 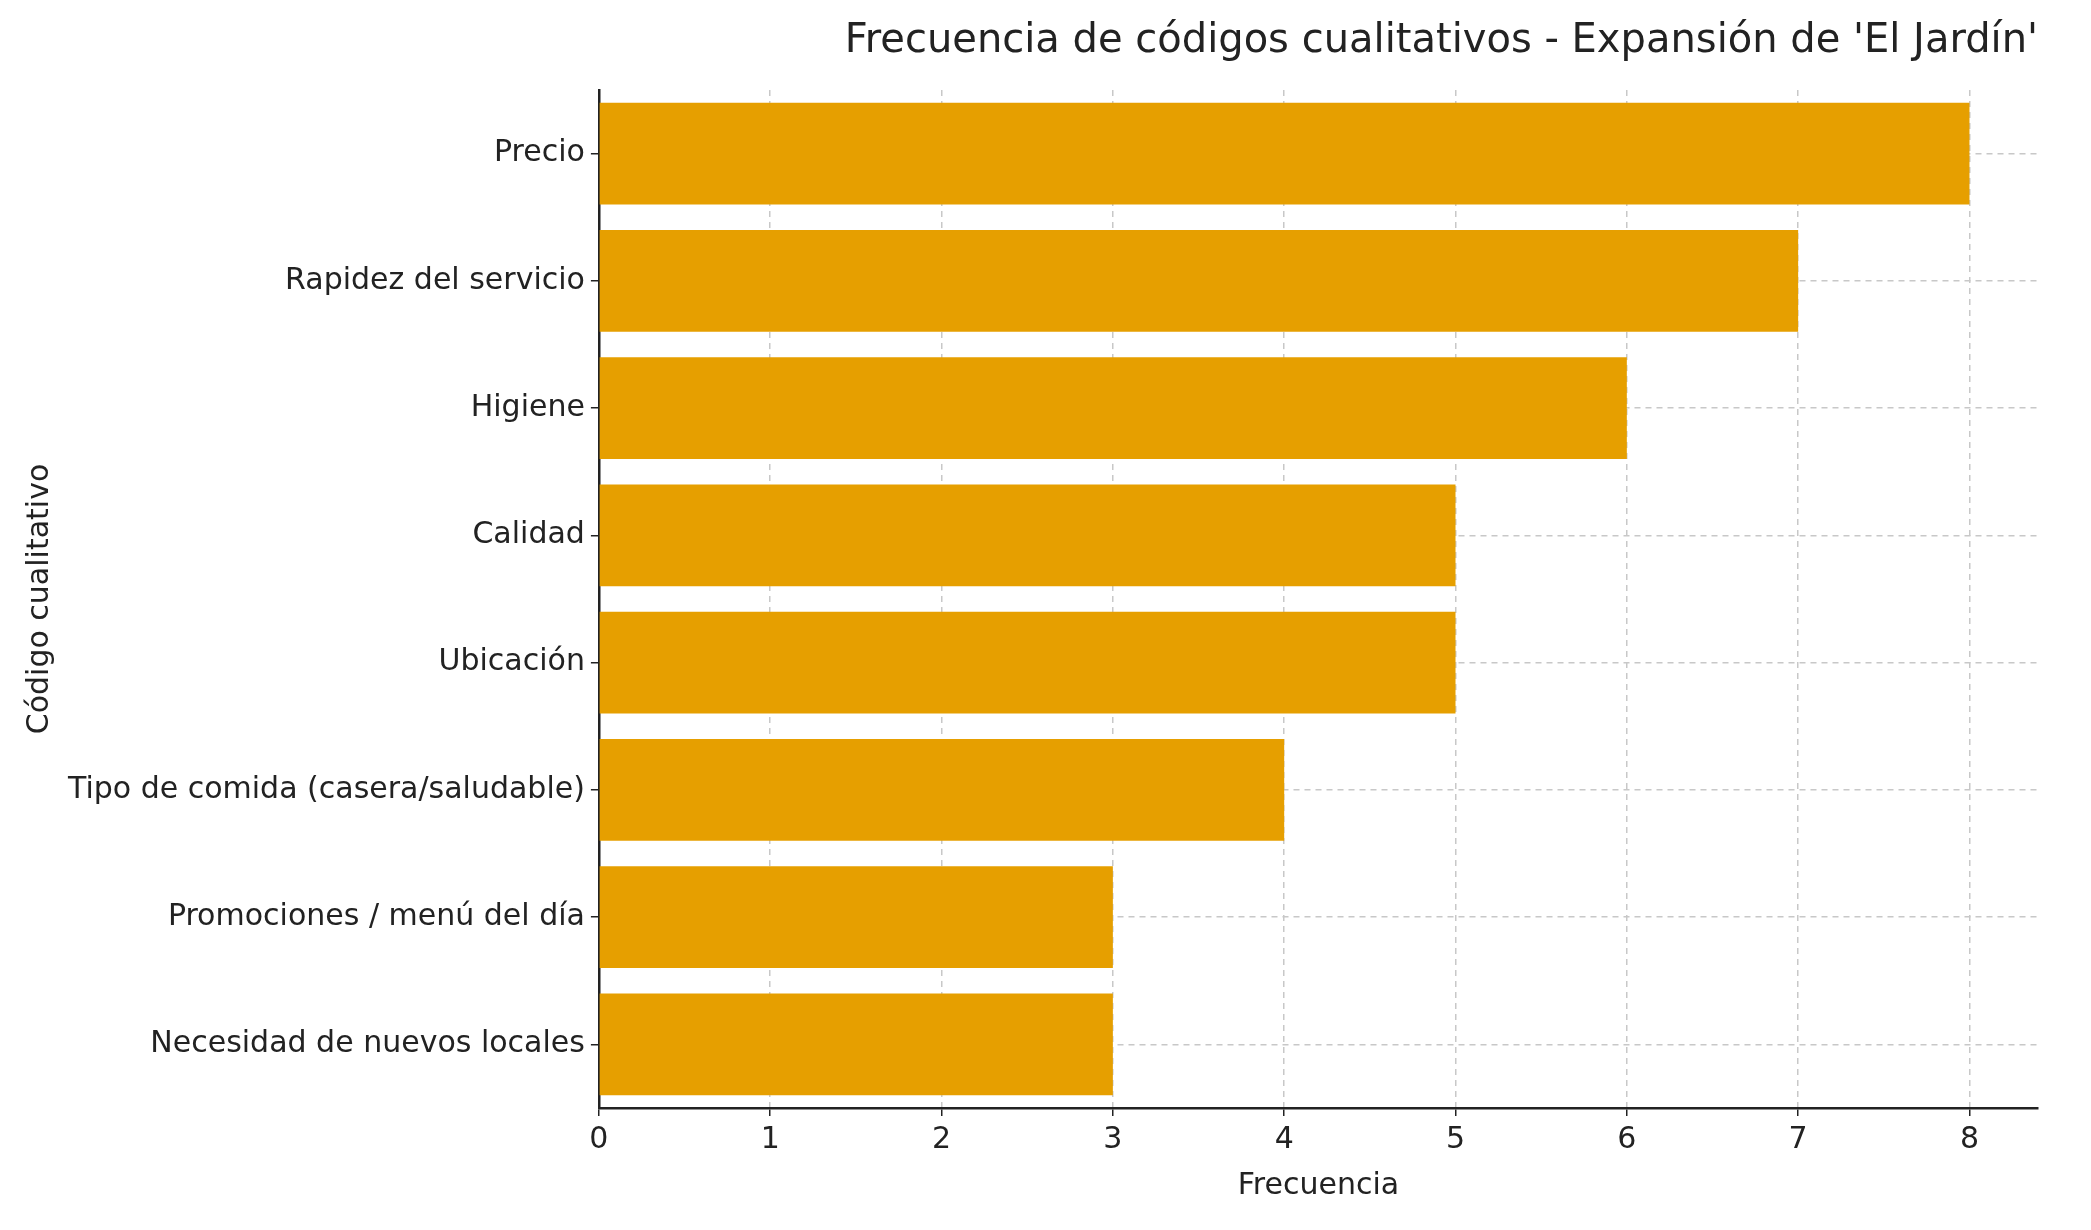 I want to click on y-tick-label: Ubicación, so click(x=511, y=660).